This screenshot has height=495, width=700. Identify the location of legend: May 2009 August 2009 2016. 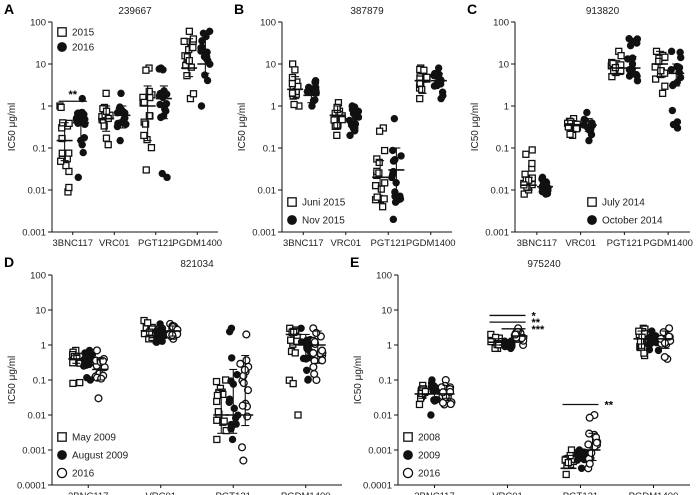
(92, 456).